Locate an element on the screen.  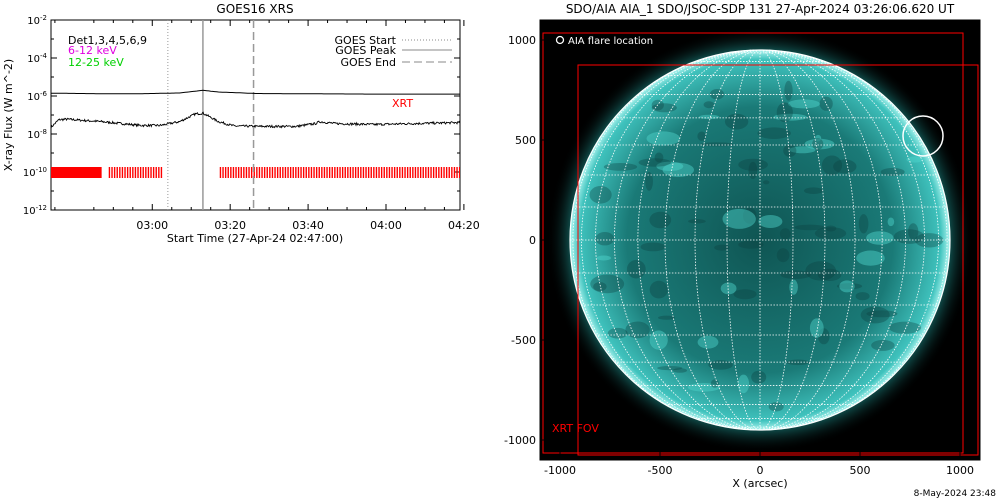
aia-x-tick-label: 500 is located at coordinates (860, 470).